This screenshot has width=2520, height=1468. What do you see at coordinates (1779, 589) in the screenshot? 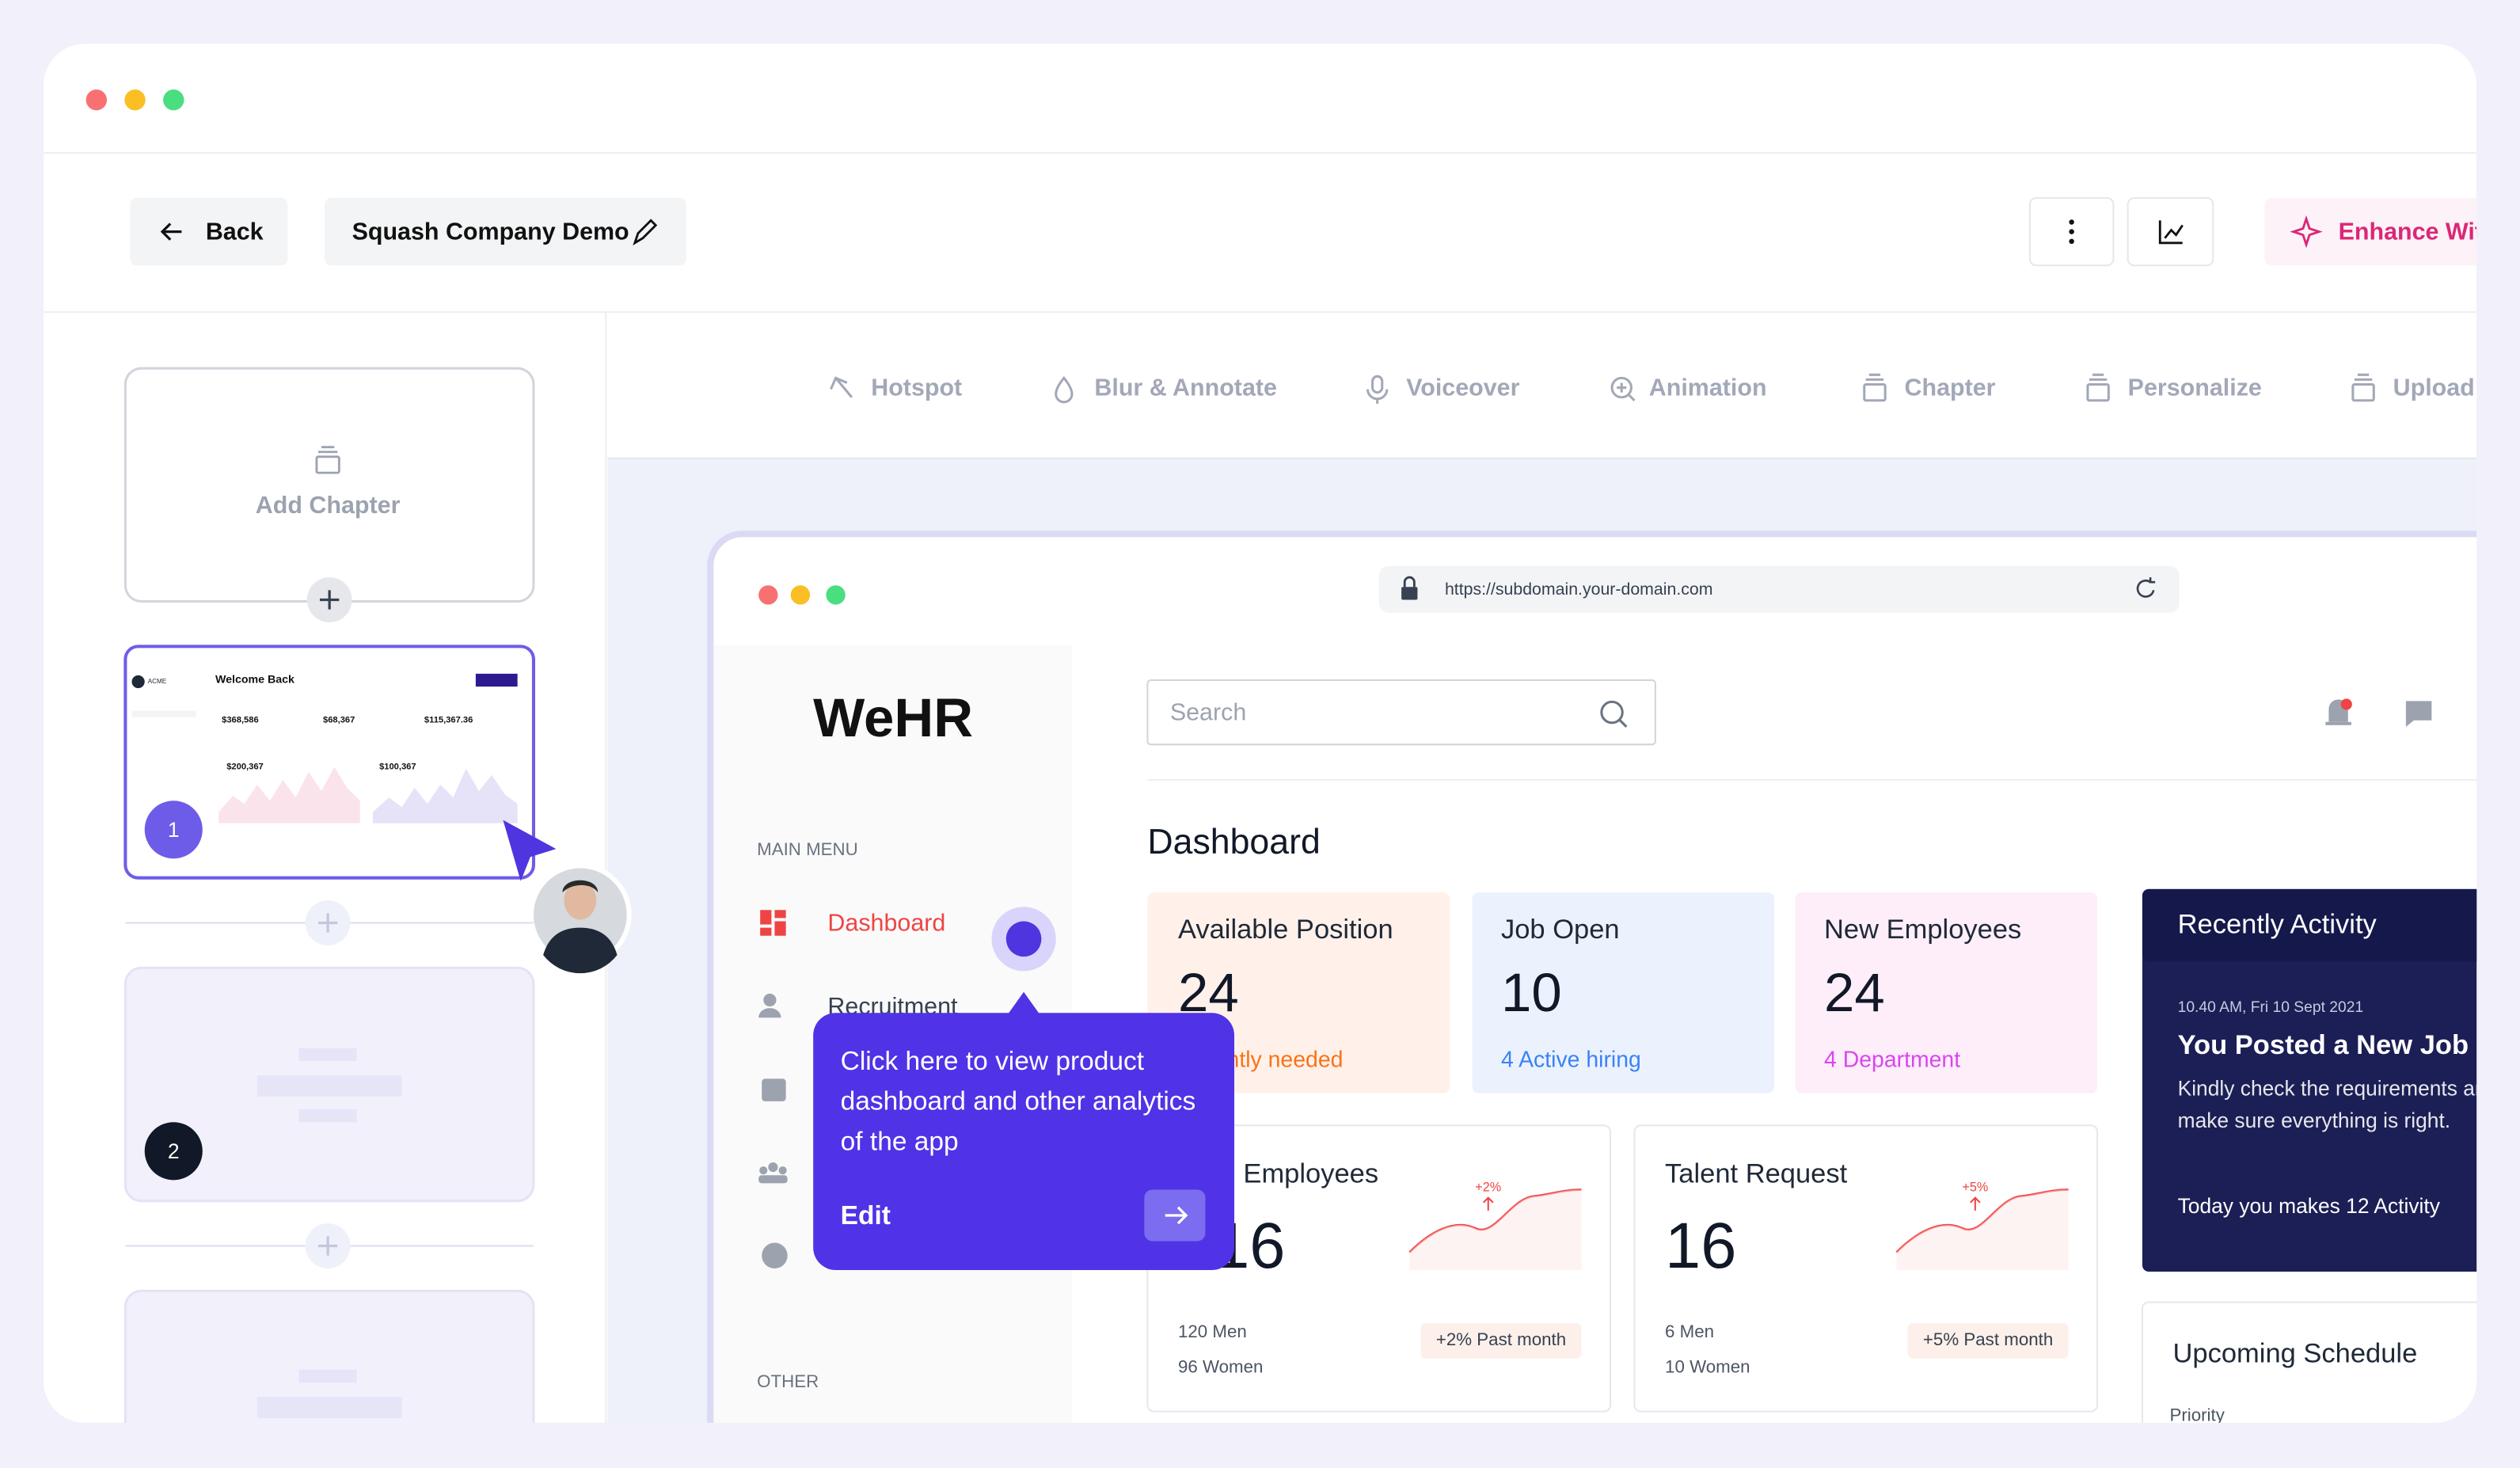
I see `url-bar: https://subdomain.your-domain.com` at bounding box center [1779, 589].